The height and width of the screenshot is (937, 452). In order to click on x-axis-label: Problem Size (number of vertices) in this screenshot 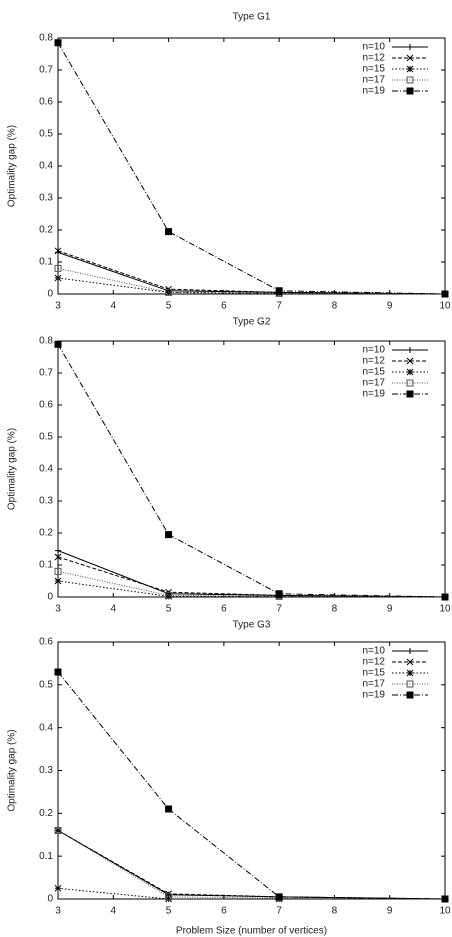, I will do `click(251, 931)`.